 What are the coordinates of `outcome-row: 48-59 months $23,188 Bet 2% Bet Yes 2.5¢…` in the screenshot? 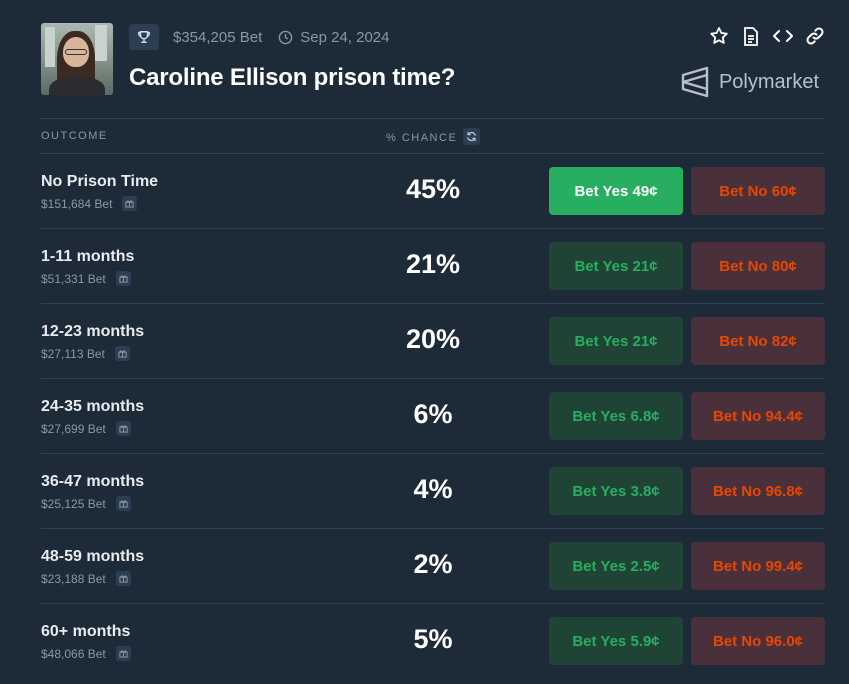 It's located at (433, 566).